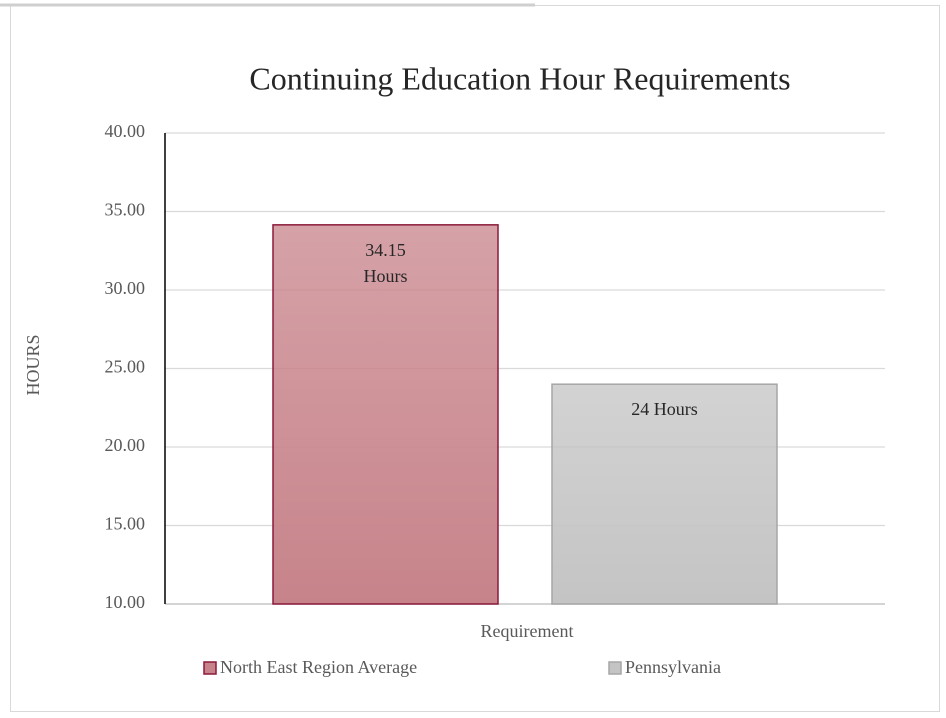 Image resolution: width=946 pixels, height=718 pixels. I want to click on y-axis-title: HOURS, so click(33, 364).